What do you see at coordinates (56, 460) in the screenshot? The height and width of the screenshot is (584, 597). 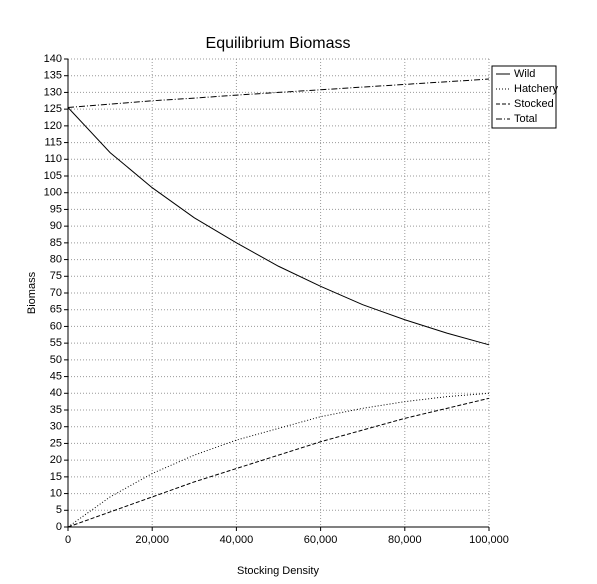 I see `y-tick-label: 20` at bounding box center [56, 460].